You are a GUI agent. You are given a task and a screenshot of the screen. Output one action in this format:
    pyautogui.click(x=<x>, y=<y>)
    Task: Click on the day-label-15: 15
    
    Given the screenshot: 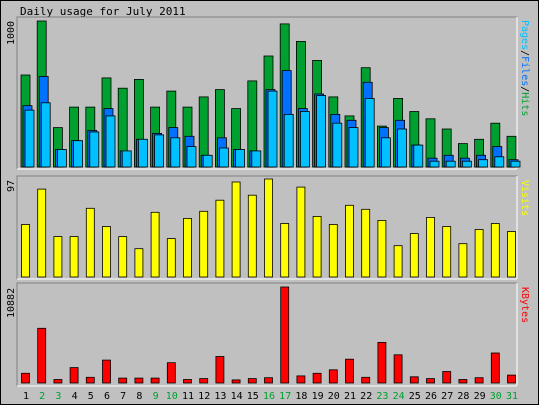 What is the action you would take?
    pyautogui.click(x=253, y=396)
    